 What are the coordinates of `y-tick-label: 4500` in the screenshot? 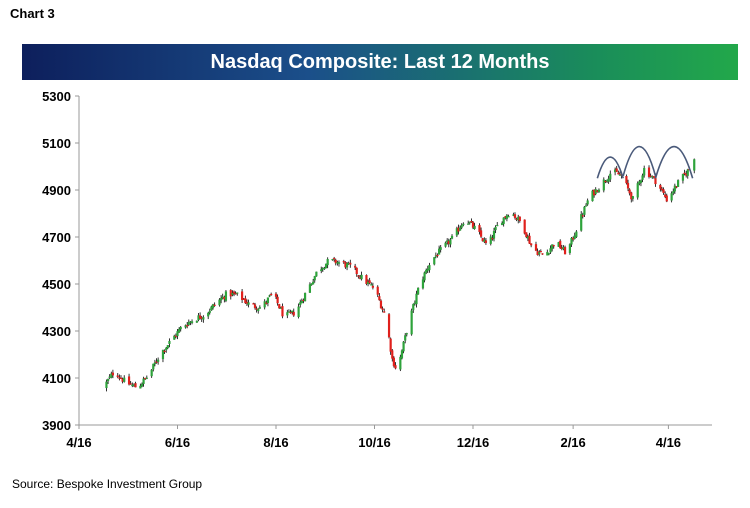 It's located at (56, 284).